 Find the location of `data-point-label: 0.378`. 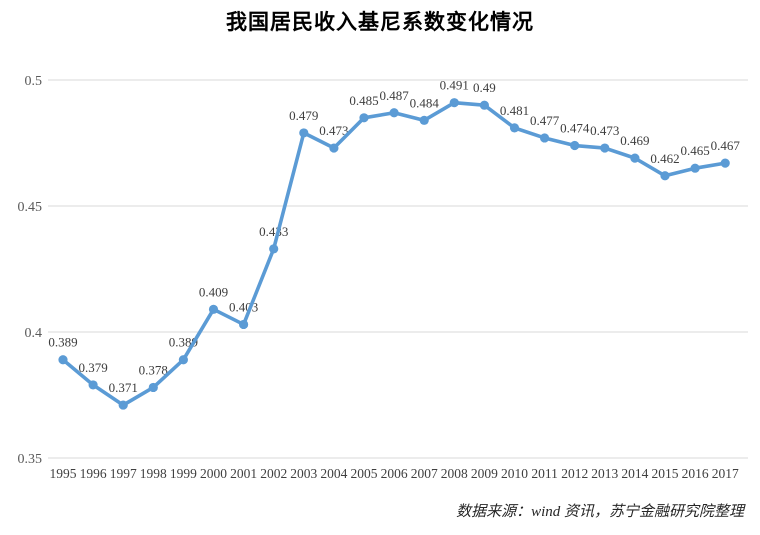

data-point-label: 0.378 is located at coordinates (153, 369).